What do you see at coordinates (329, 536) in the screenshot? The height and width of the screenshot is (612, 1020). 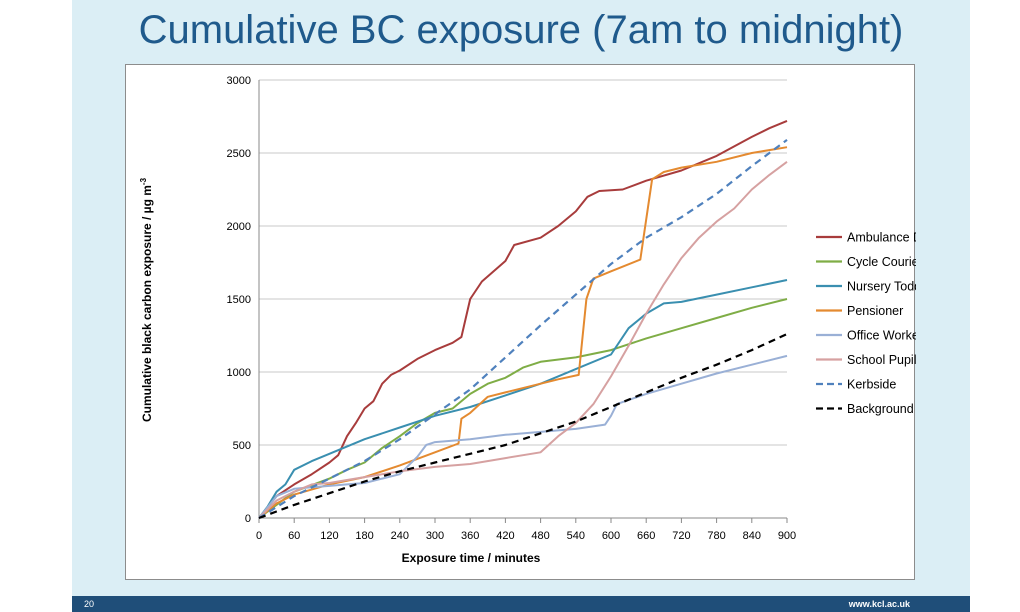 I see `x-tick-label: 120` at bounding box center [329, 536].